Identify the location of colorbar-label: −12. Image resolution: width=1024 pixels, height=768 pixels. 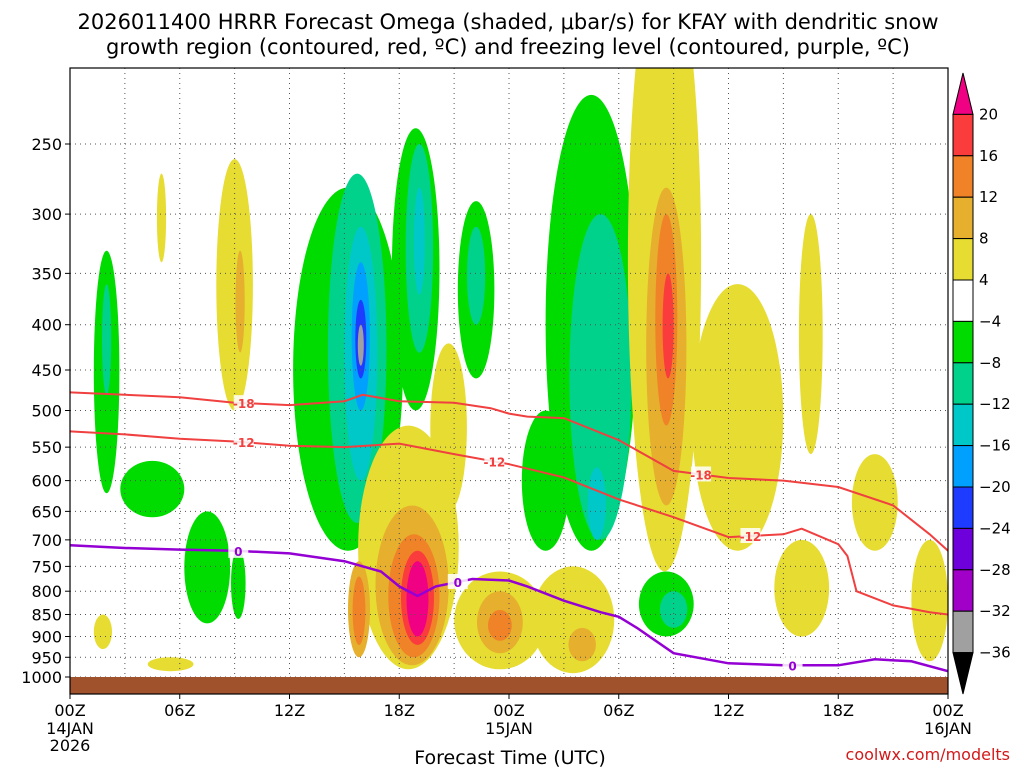
(995, 404).